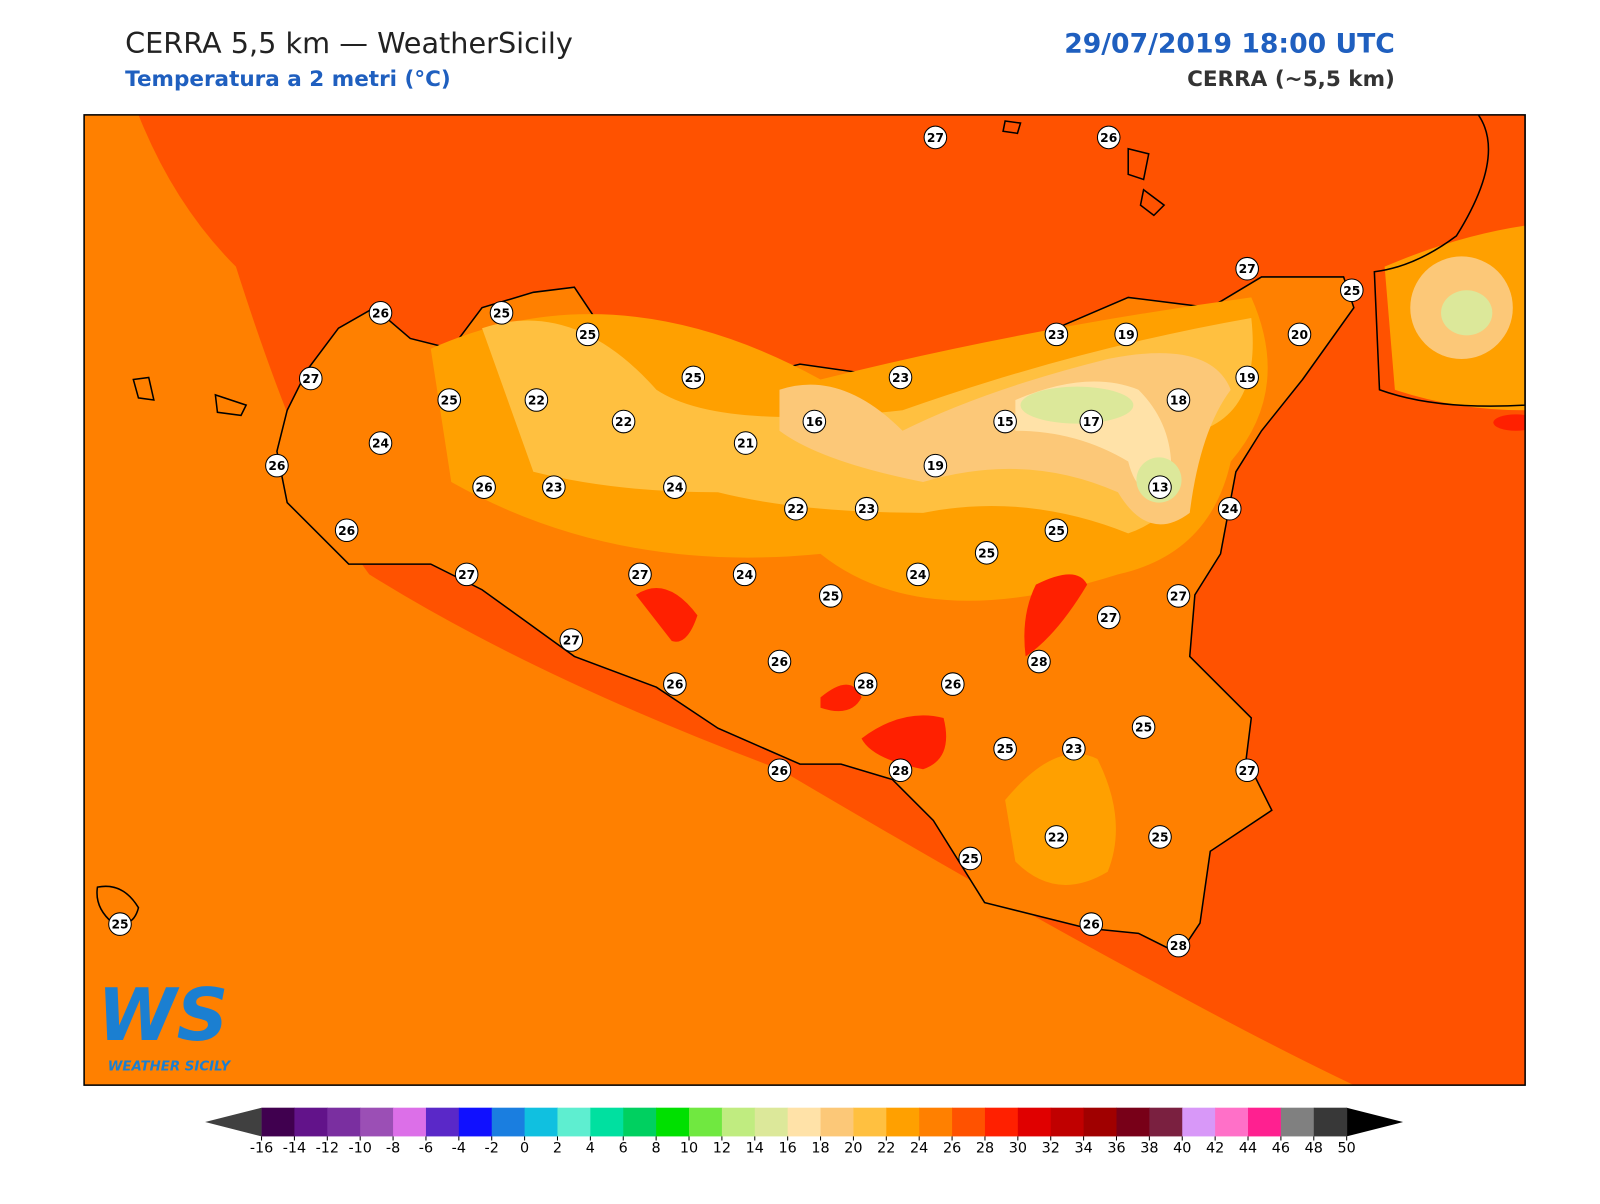 Image resolution: width=1600 pixels, height=1204 pixels. I want to click on subtitle: Temperatura a 2 metri (°C), so click(288, 79).